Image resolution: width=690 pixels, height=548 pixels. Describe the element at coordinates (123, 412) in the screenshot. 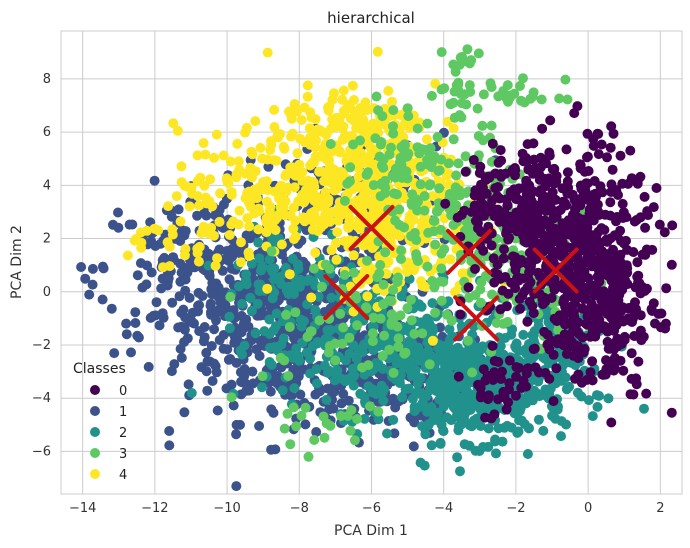

I see `legend-label-1: 1` at that location.